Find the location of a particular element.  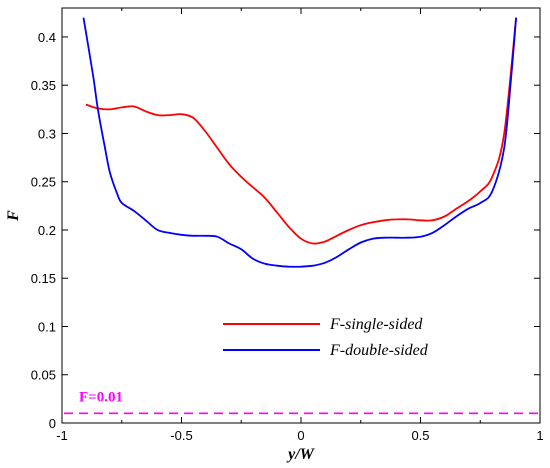

x-tick-label: -0.5 is located at coordinates (181, 435).